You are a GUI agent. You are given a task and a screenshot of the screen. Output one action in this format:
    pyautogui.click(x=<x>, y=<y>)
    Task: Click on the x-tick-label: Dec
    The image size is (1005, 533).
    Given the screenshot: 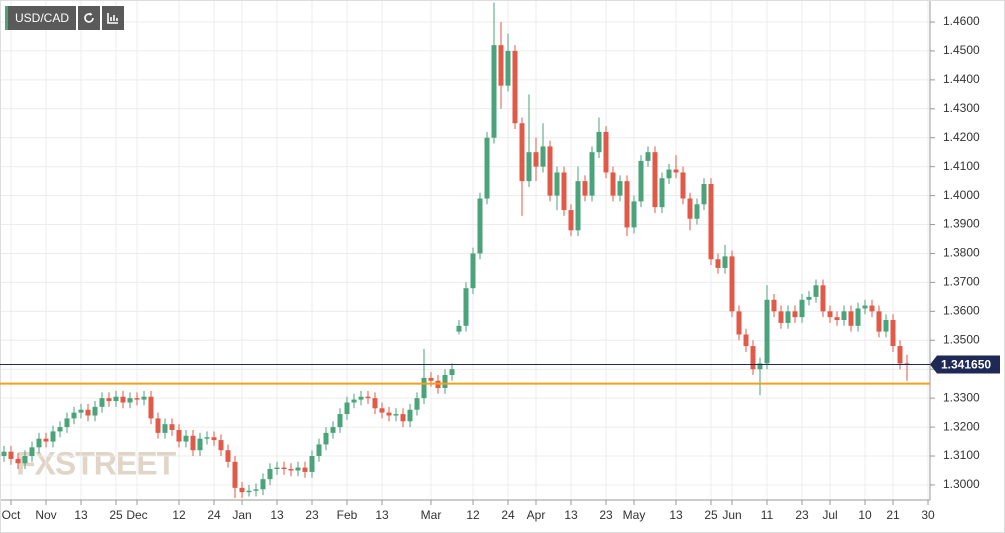 What is the action you would take?
    pyautogui.click(x=136, y=515)
    